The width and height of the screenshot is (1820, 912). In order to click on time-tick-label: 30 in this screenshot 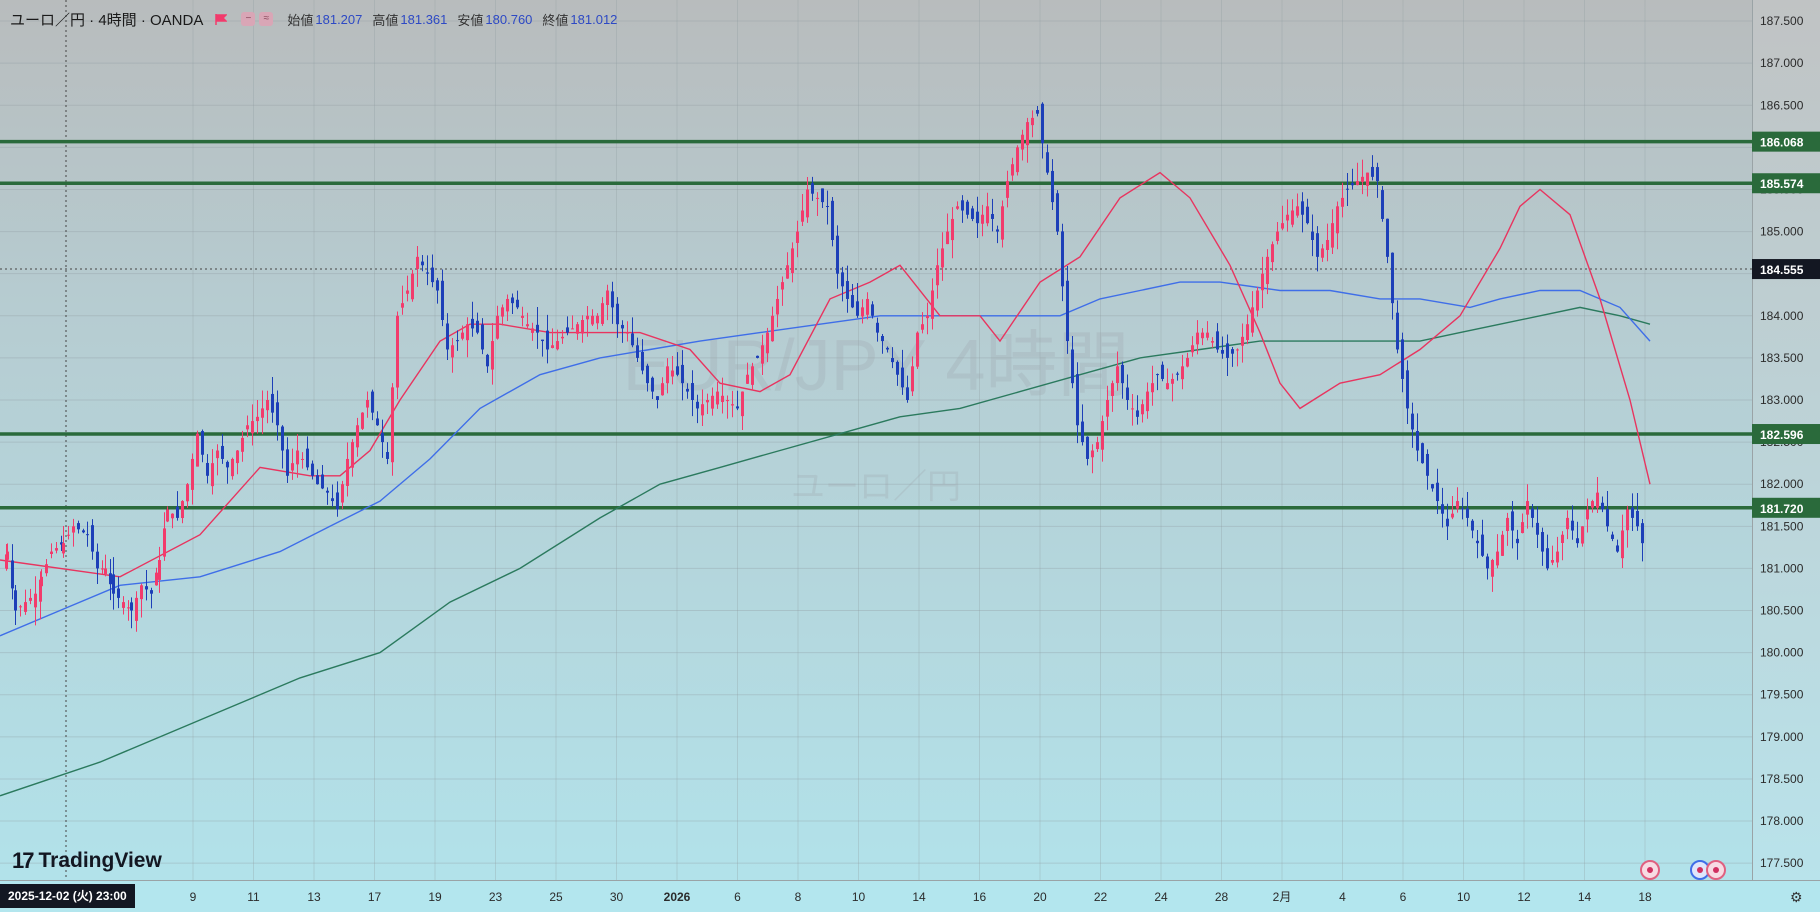, I will do `click(617, 897)`.